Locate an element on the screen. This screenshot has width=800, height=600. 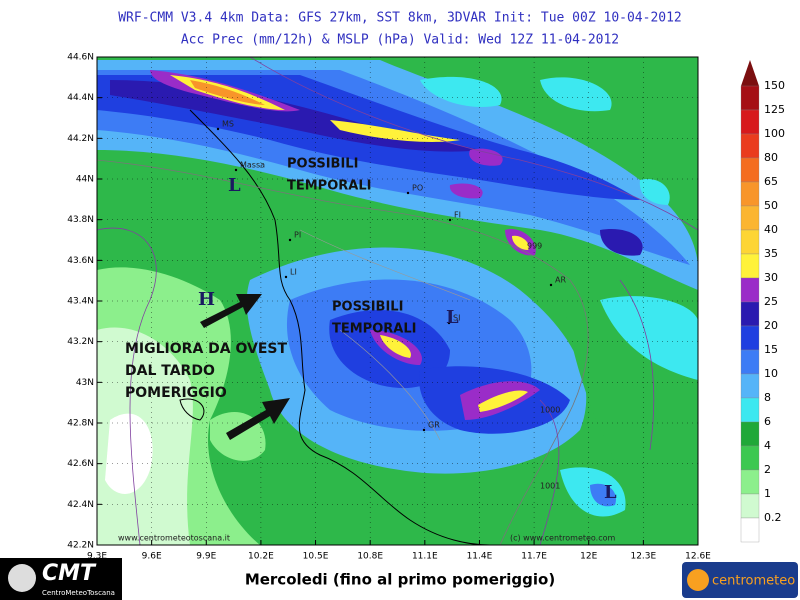
legend-label: 0.2 is located at coordinates (773, 517).